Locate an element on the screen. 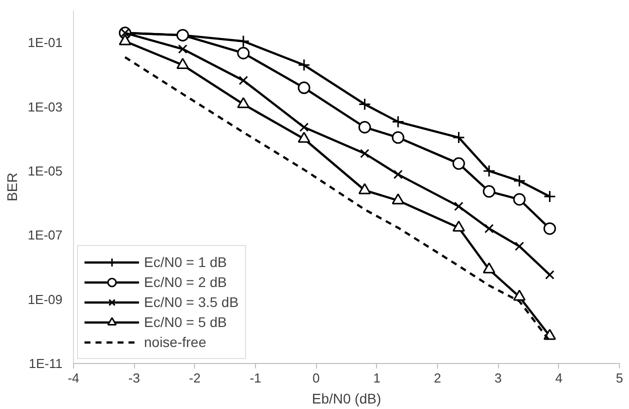  y-tick-label: 1E-07 is located at coordinates (45, 235).